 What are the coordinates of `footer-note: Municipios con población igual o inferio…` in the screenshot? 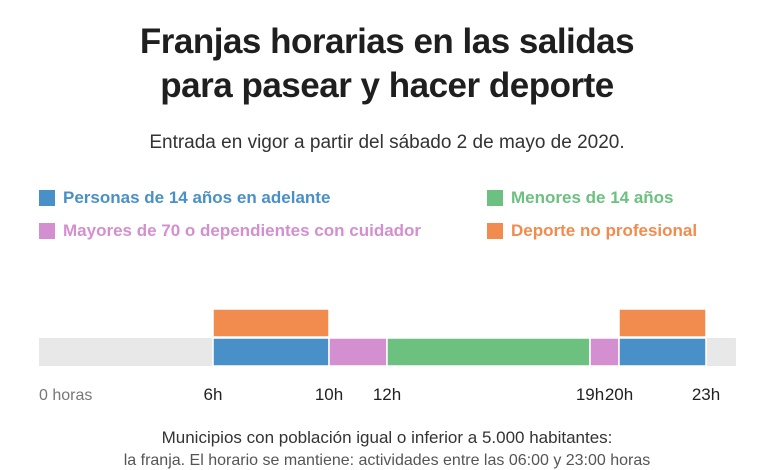 It's located at (387, 437).